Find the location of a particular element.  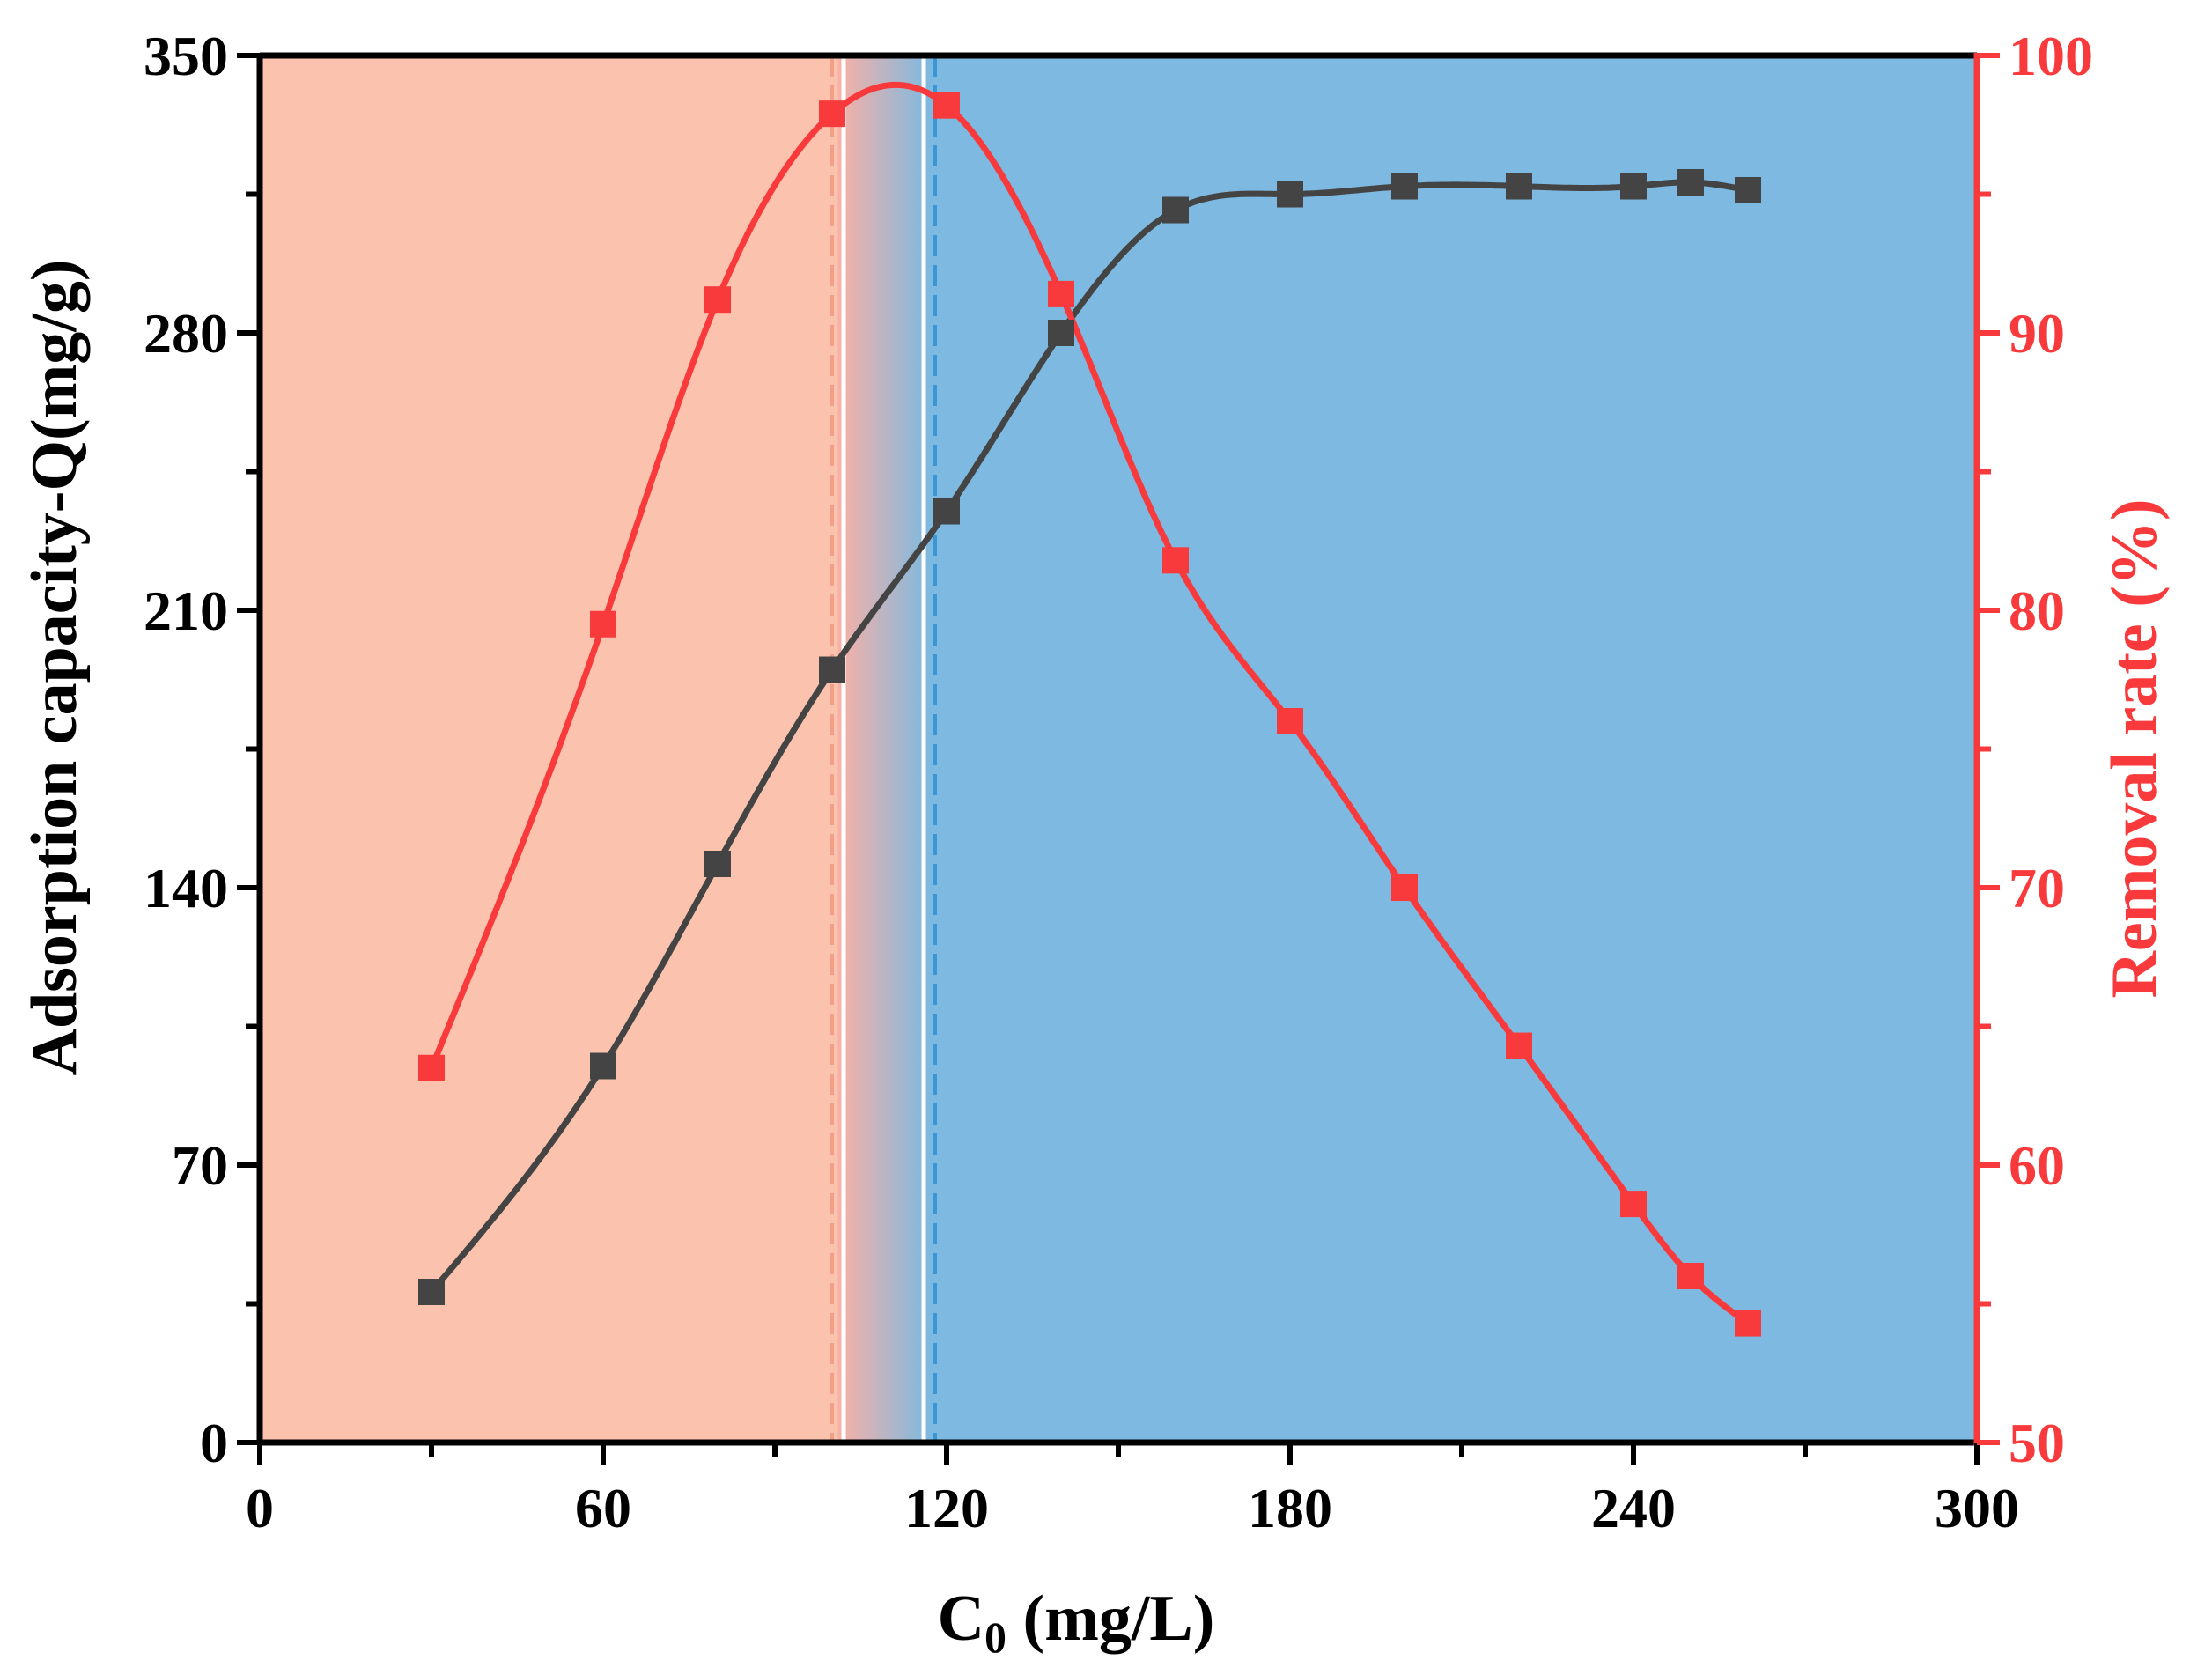

x-tick-label: 0 is located at coordinates (260, 1508).